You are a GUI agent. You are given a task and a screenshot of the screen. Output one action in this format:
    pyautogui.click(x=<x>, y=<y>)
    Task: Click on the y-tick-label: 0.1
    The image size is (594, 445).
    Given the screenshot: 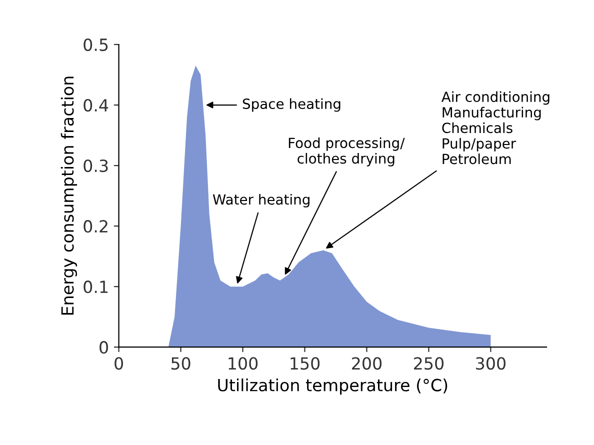 What is the action you would take?
    pyautogui.click(x=96, y=287)
    